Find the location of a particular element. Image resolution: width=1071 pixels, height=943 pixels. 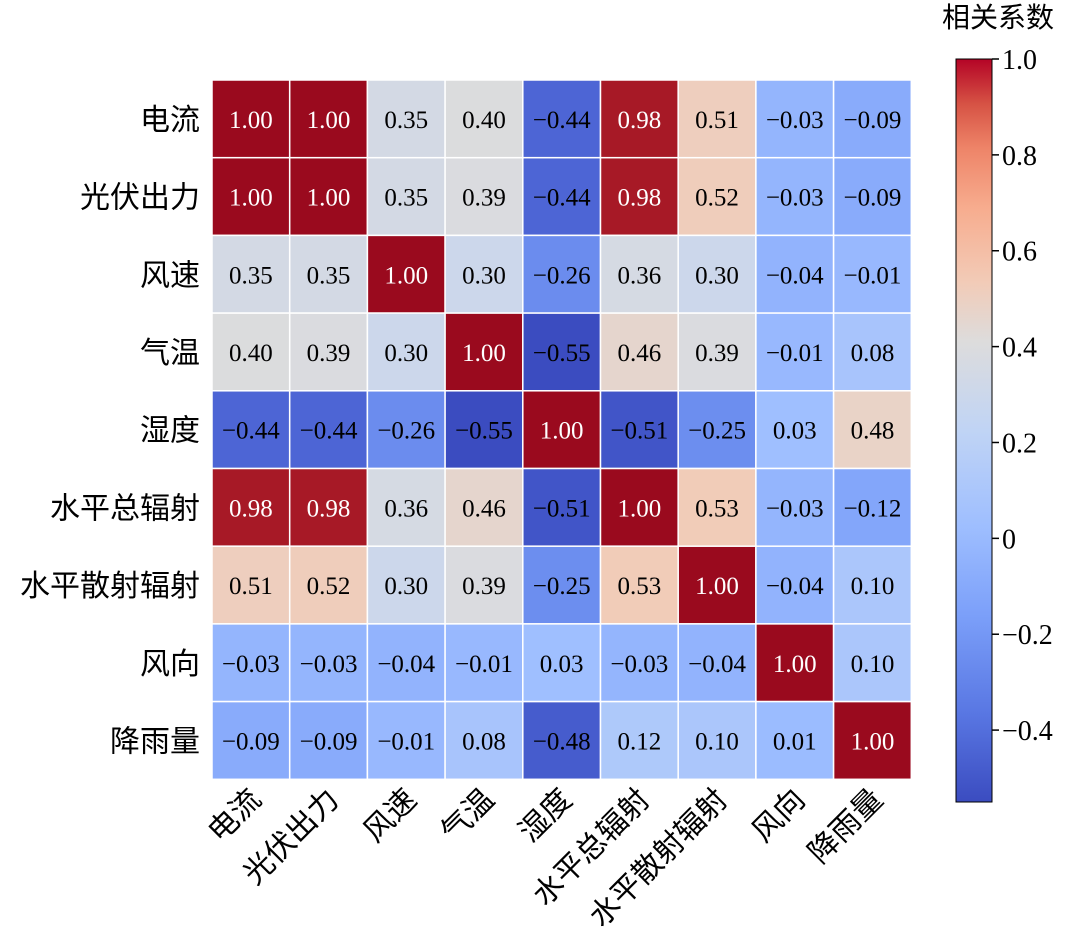

heatmap-value-6-4: −0.25 is located at coordinates (562, 586).